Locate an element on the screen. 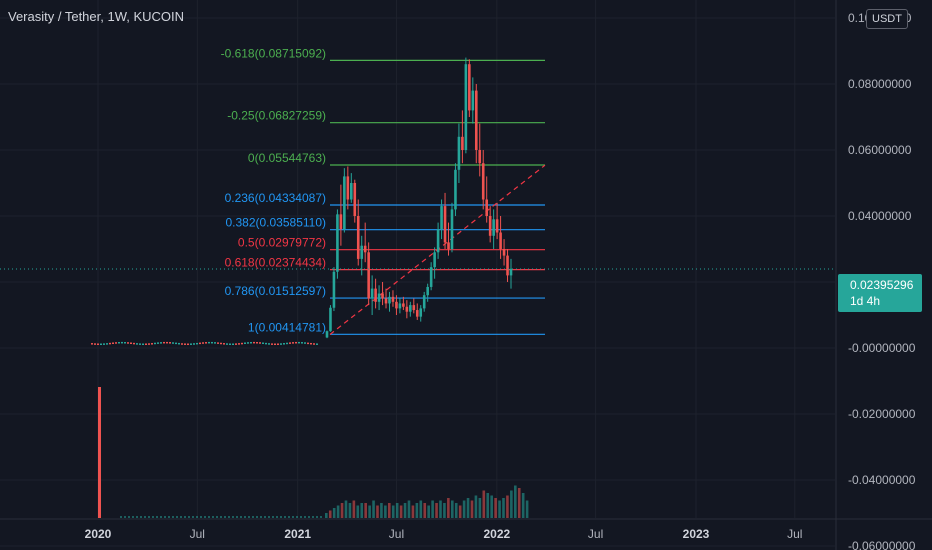  volume-spike-bar is located at coordinates (99, 452).